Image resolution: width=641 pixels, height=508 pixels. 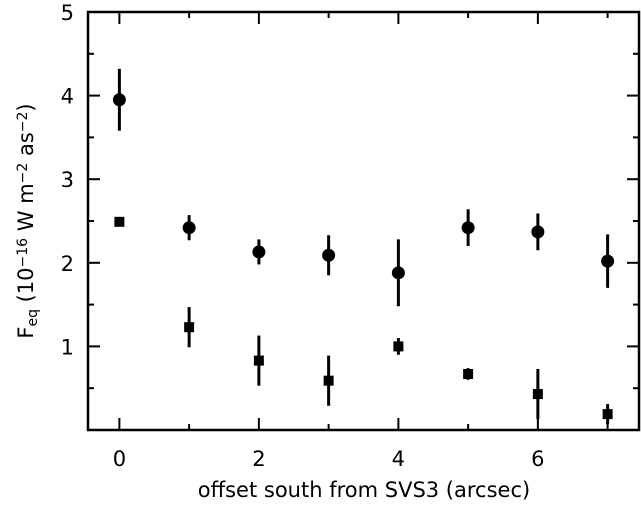 I want to click on y-tick-label: 3, so click(x=67, y=180).